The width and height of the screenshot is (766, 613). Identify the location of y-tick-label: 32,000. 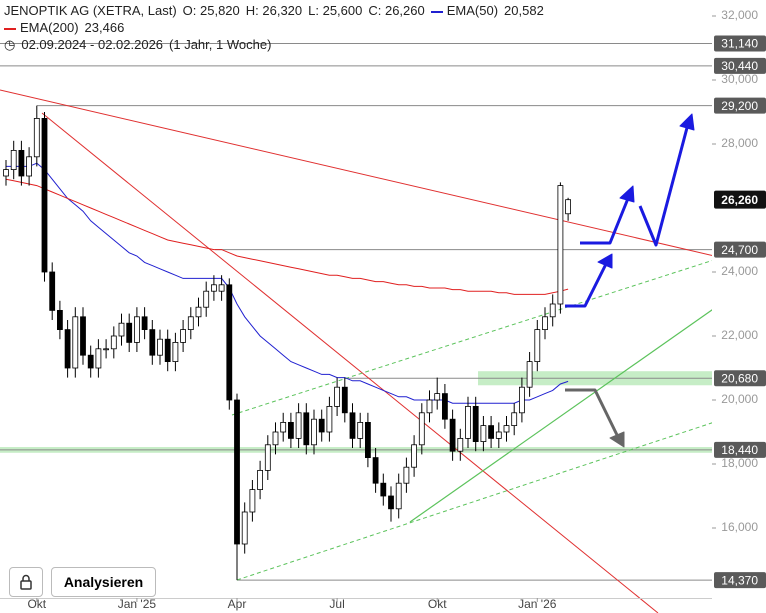
(739, 15).